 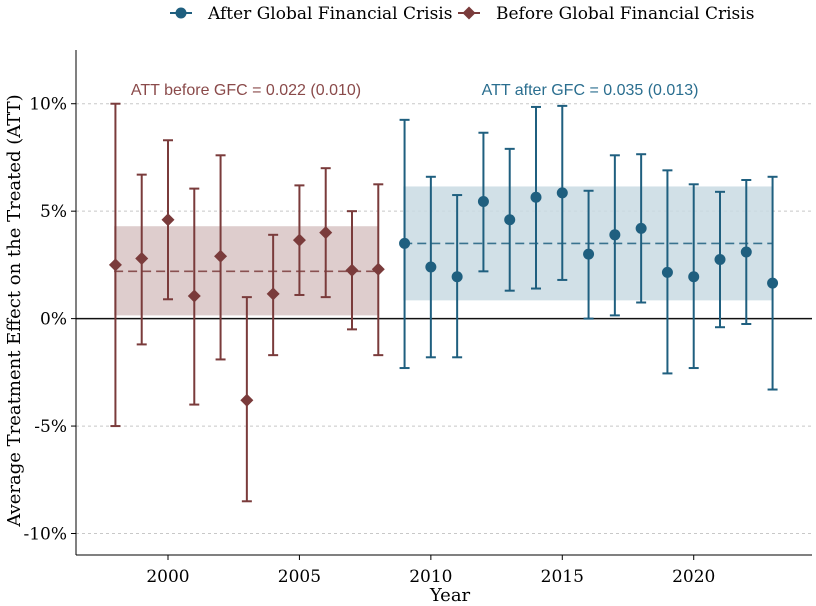 What do you see at coordinates (329, 14) in the screenshot?
I see `legend-label: After Global Financial Crisis` at bounding box center [329, 14].